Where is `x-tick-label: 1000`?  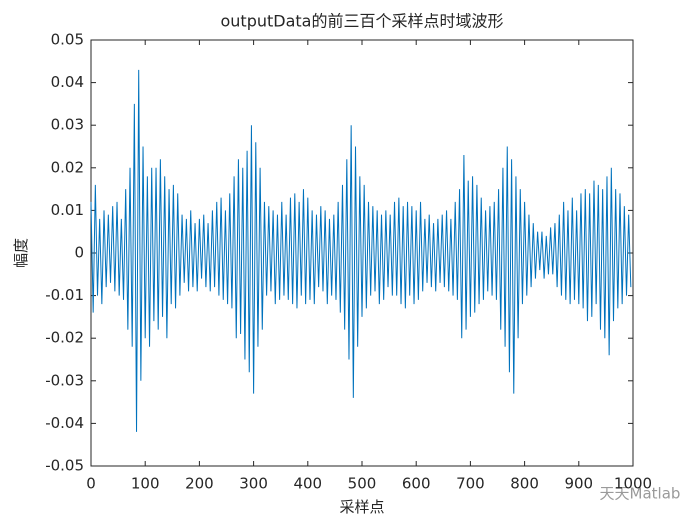
x-tick-label: 1000 is located at coordinates (633, 484).